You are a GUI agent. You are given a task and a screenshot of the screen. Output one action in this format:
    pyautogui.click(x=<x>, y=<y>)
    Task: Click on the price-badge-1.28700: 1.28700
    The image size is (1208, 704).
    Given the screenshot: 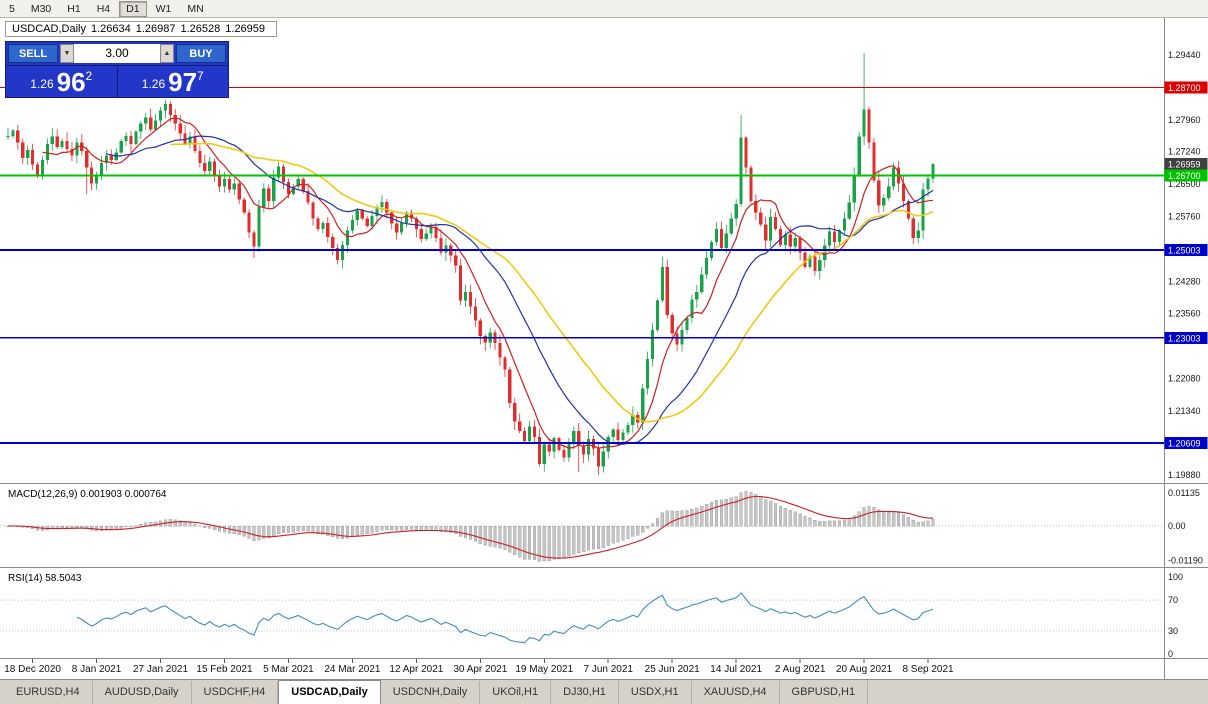 What is the action you would take?
    pyautogui.click(x=1184, y=88)
    